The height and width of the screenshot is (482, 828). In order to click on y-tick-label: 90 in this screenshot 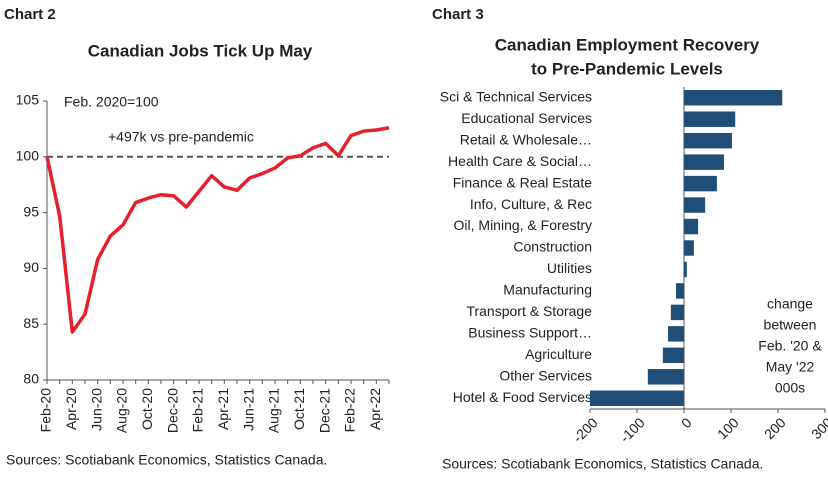, I will do `click(31, 267)`.